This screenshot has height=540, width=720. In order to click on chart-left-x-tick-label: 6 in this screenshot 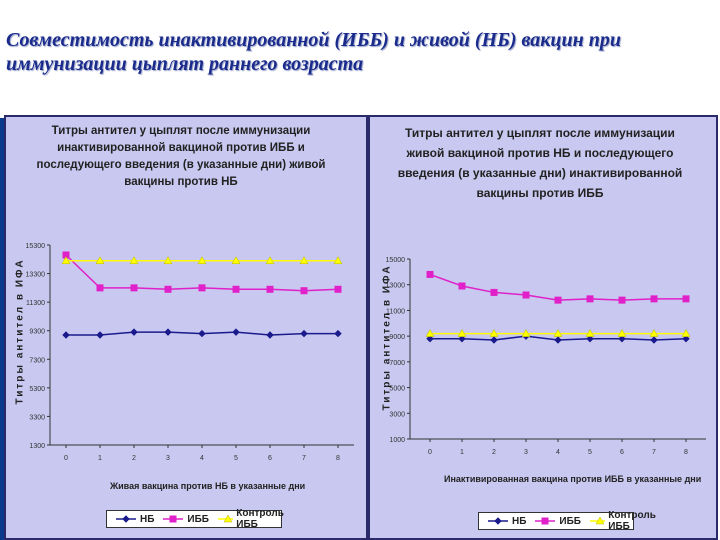, I will do `click(270, 458)`.